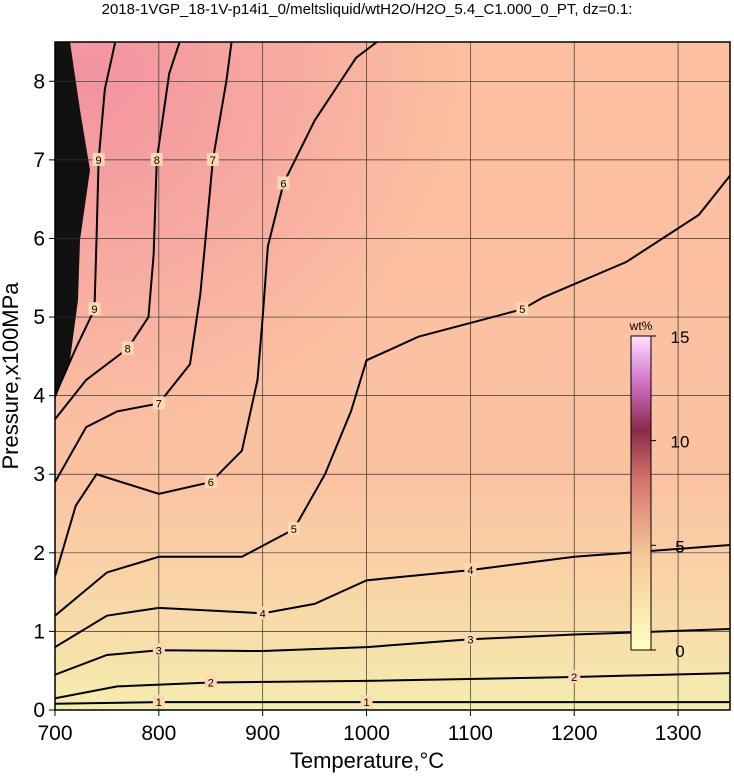 The width and height of the screenshot is (734, 781). What do you see at coordinates (11, 376) in the screenshot?
I see `y-axis-label: Pressure,x100MPa` at bounding box center [11, 376].